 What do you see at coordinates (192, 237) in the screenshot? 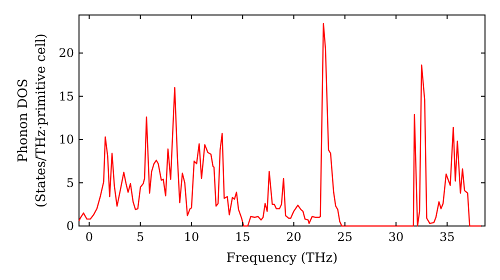
I see `x-tick-label: 10` at bounding box center [192, 237].